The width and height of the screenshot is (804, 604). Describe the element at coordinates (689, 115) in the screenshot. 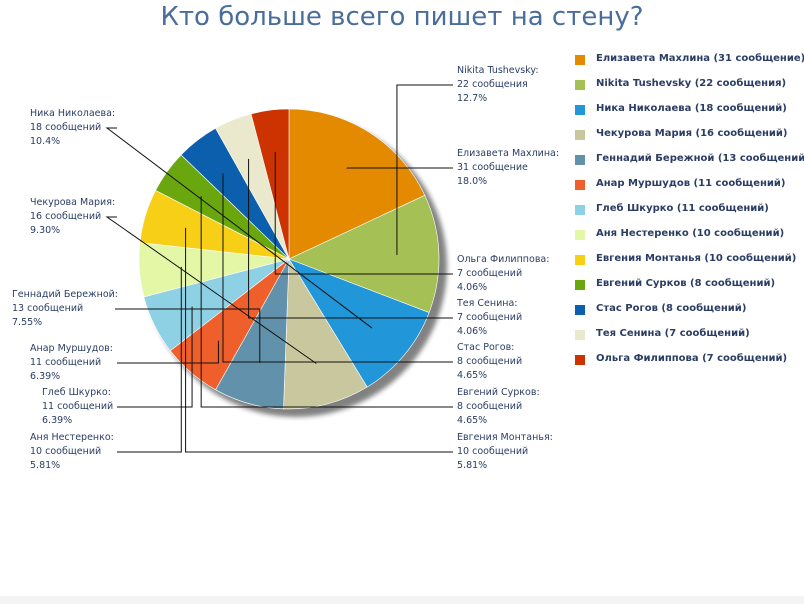

I see `legend-item: Ника Николаева (18 сообщений)` at that location.